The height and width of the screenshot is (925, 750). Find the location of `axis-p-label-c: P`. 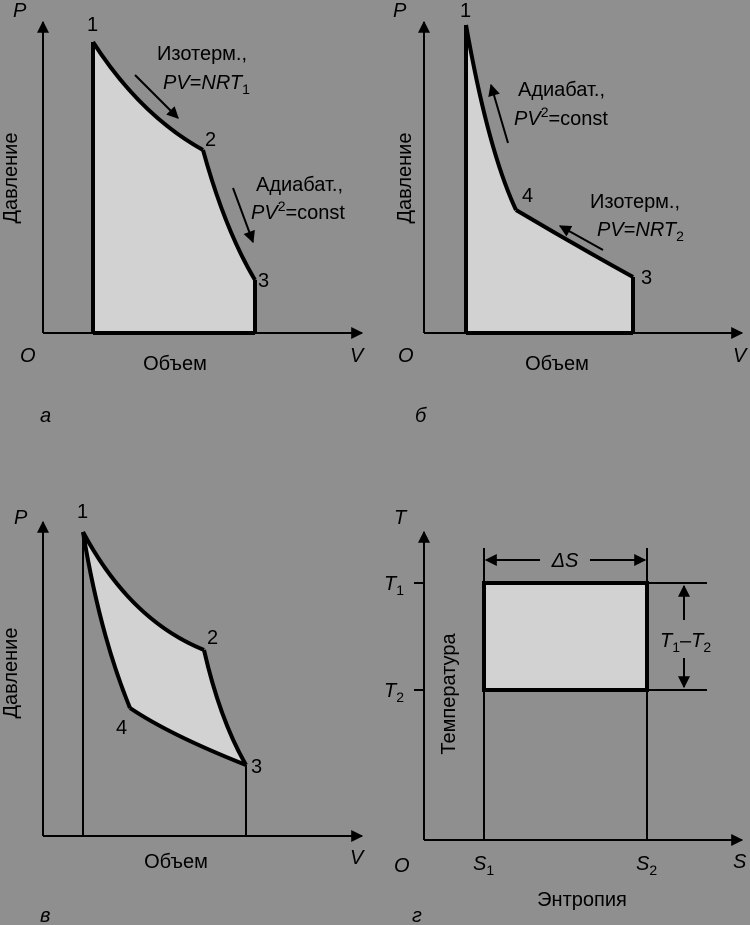

axis-p-label-c: P is located at coordinates (21, 518).